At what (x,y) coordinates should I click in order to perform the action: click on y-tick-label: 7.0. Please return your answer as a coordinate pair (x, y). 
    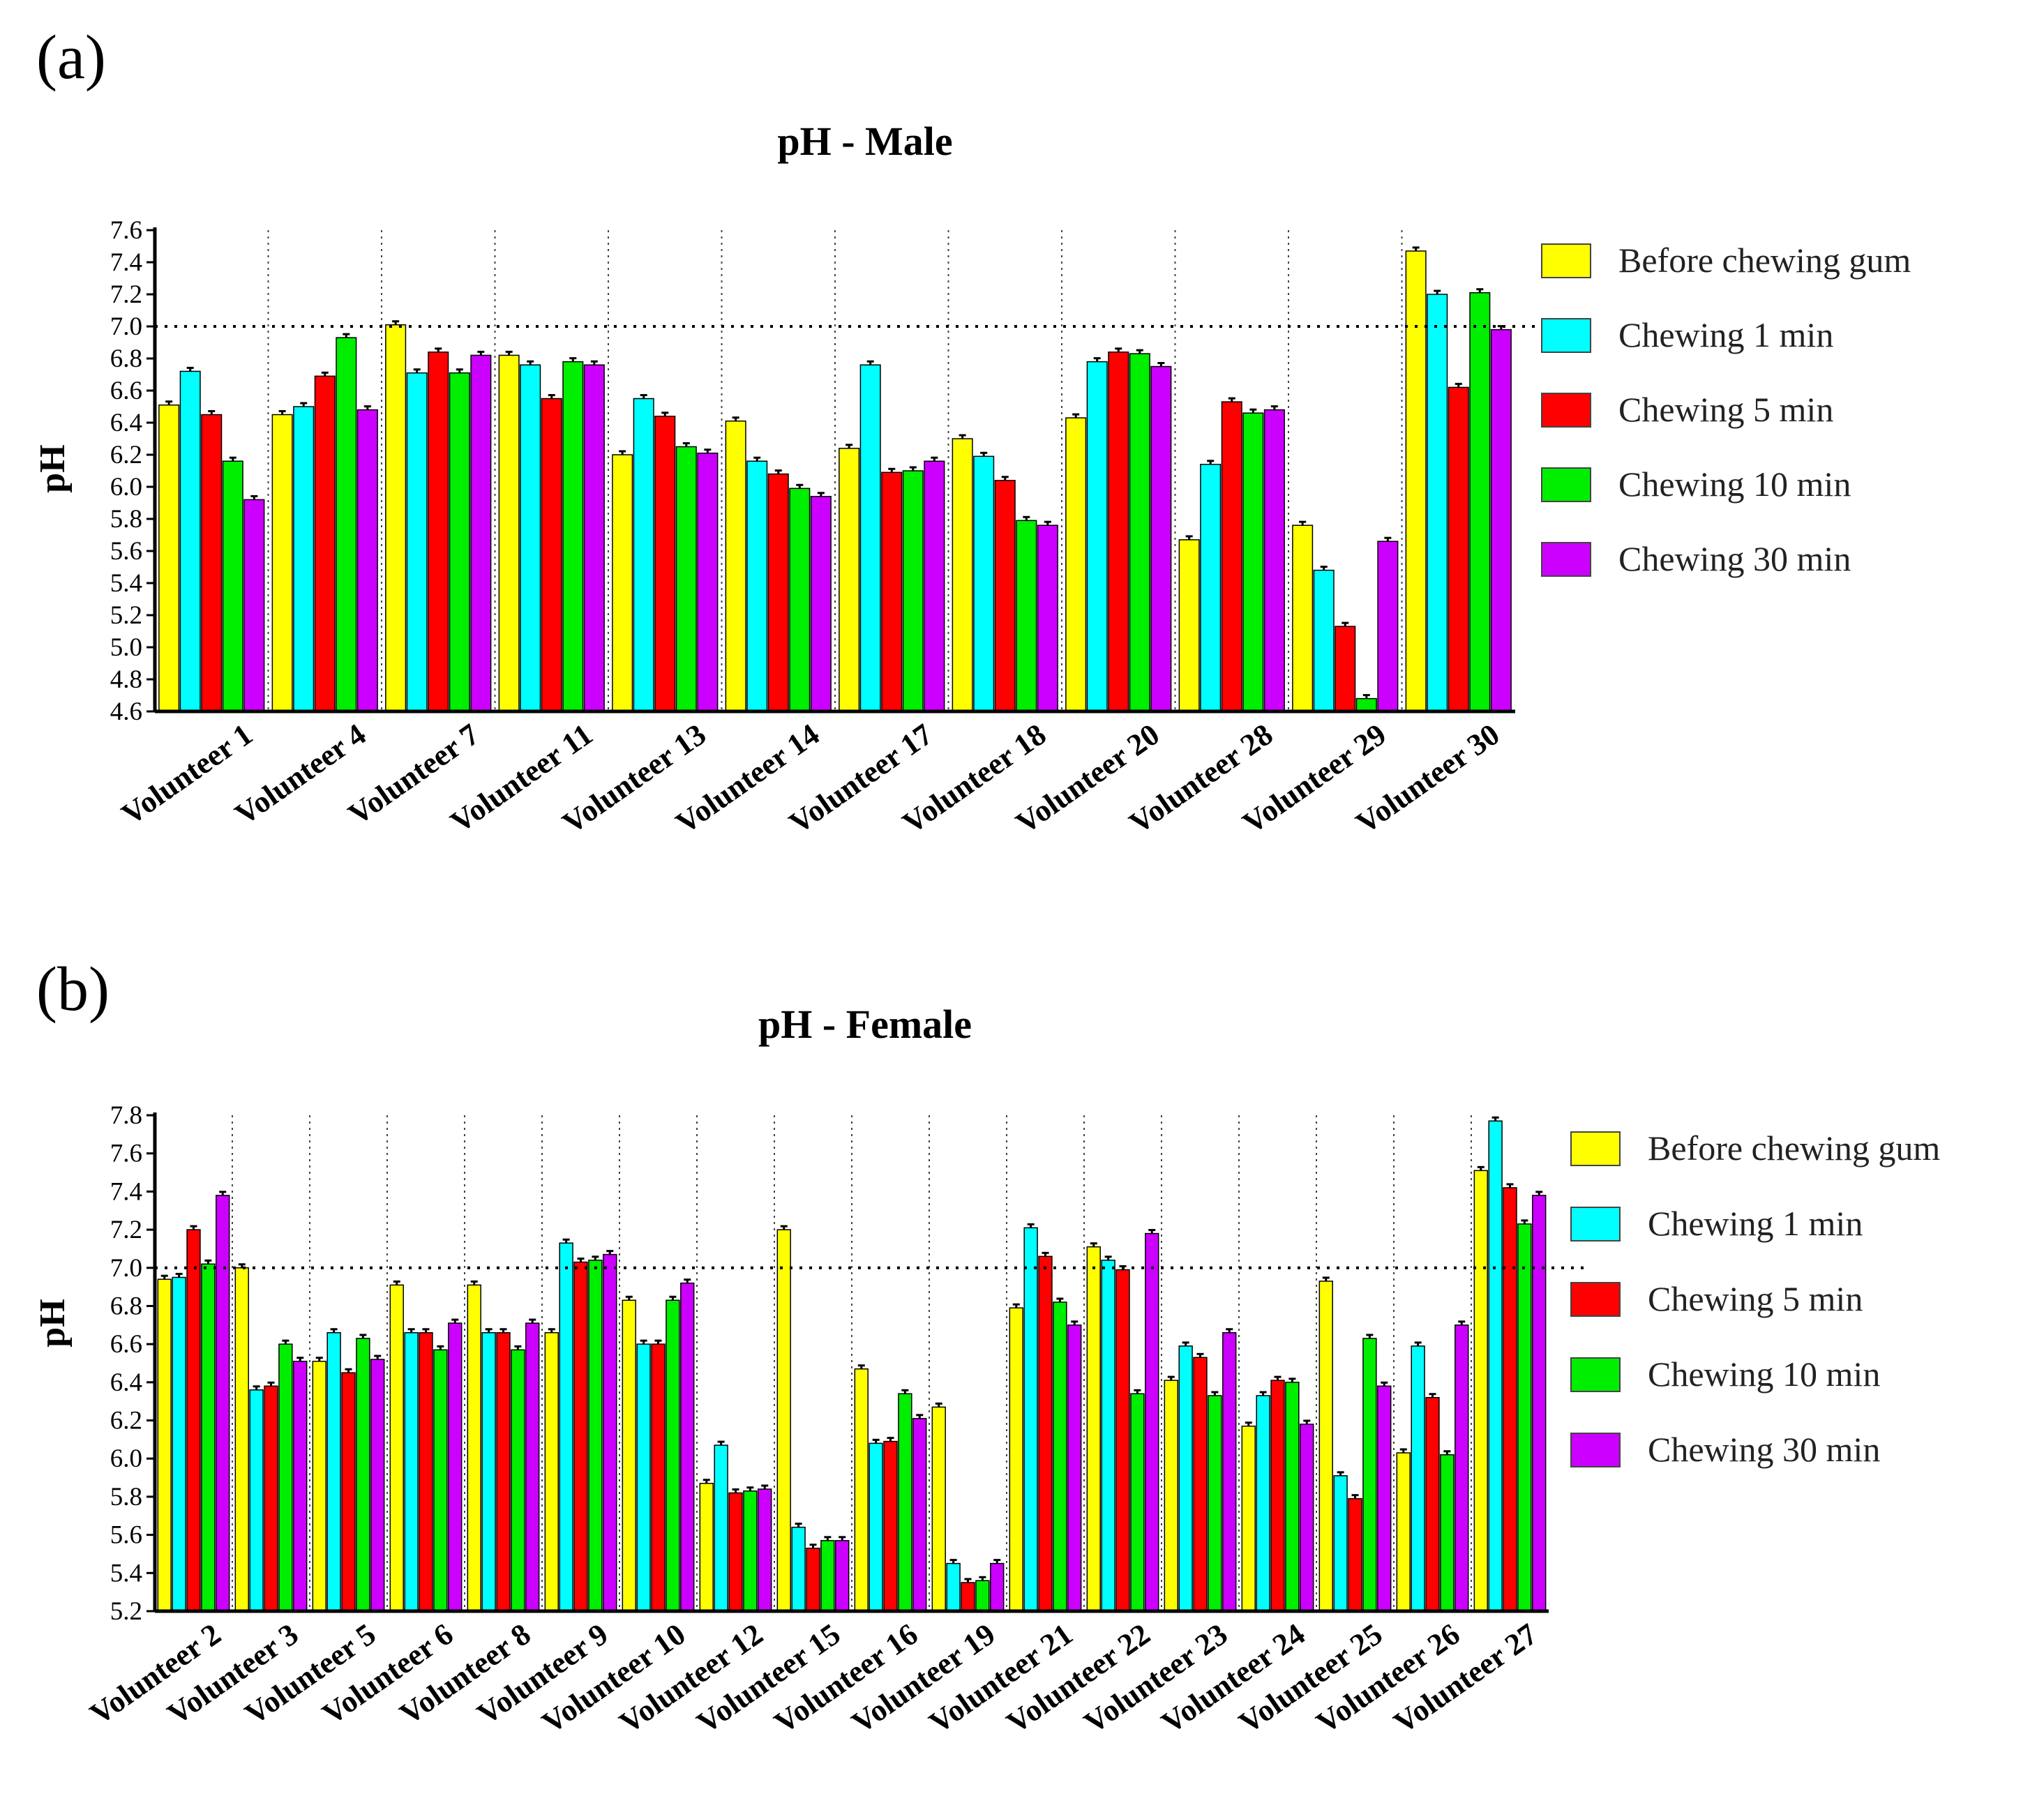
    Looking at the image, I should click on (126, 1268).